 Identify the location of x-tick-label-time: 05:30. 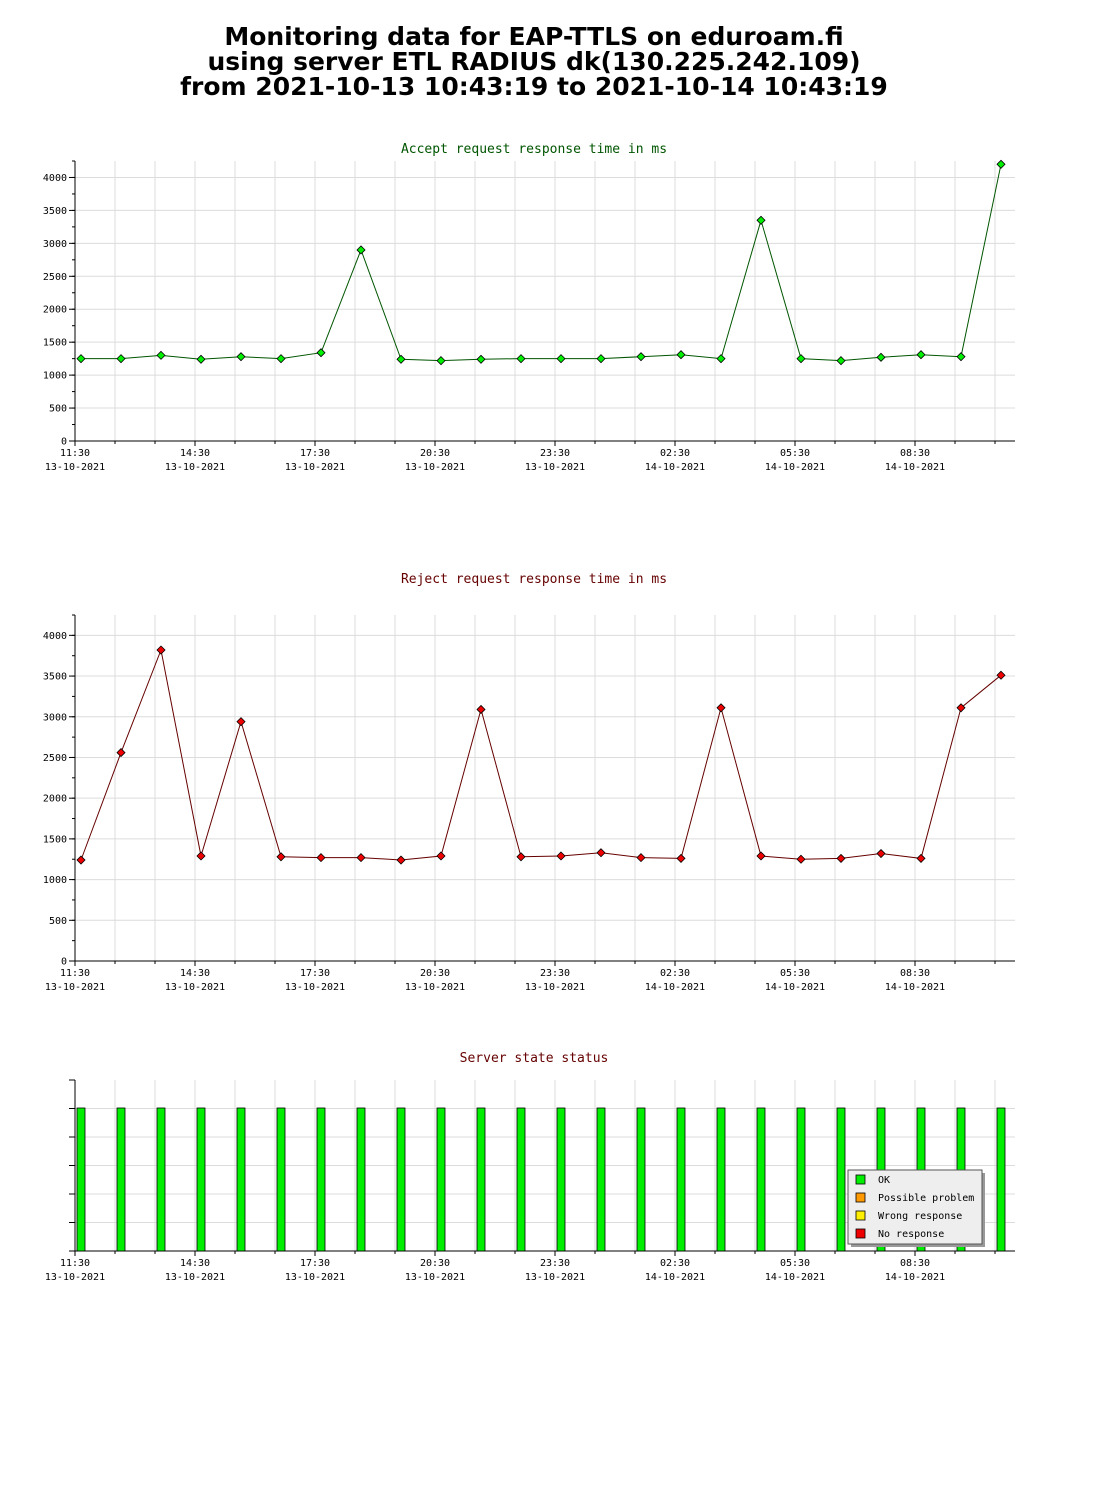
(795, 973).